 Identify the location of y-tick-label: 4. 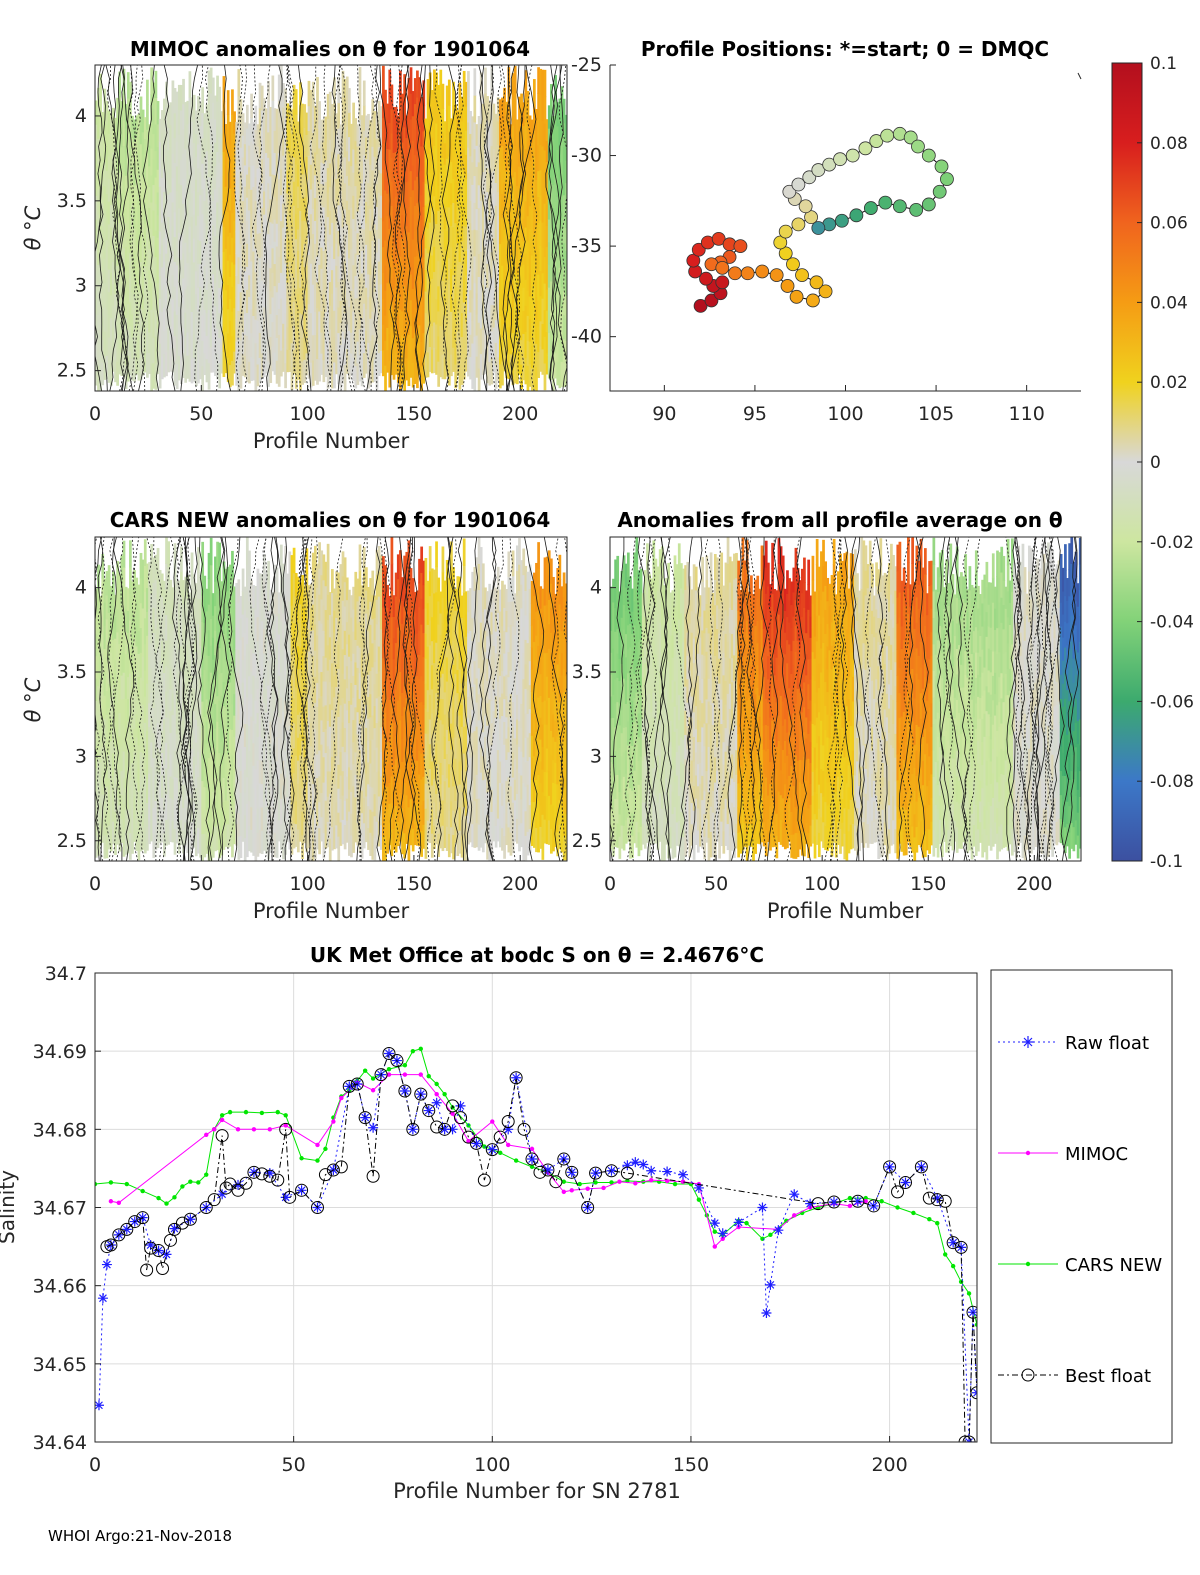
(81, 116).